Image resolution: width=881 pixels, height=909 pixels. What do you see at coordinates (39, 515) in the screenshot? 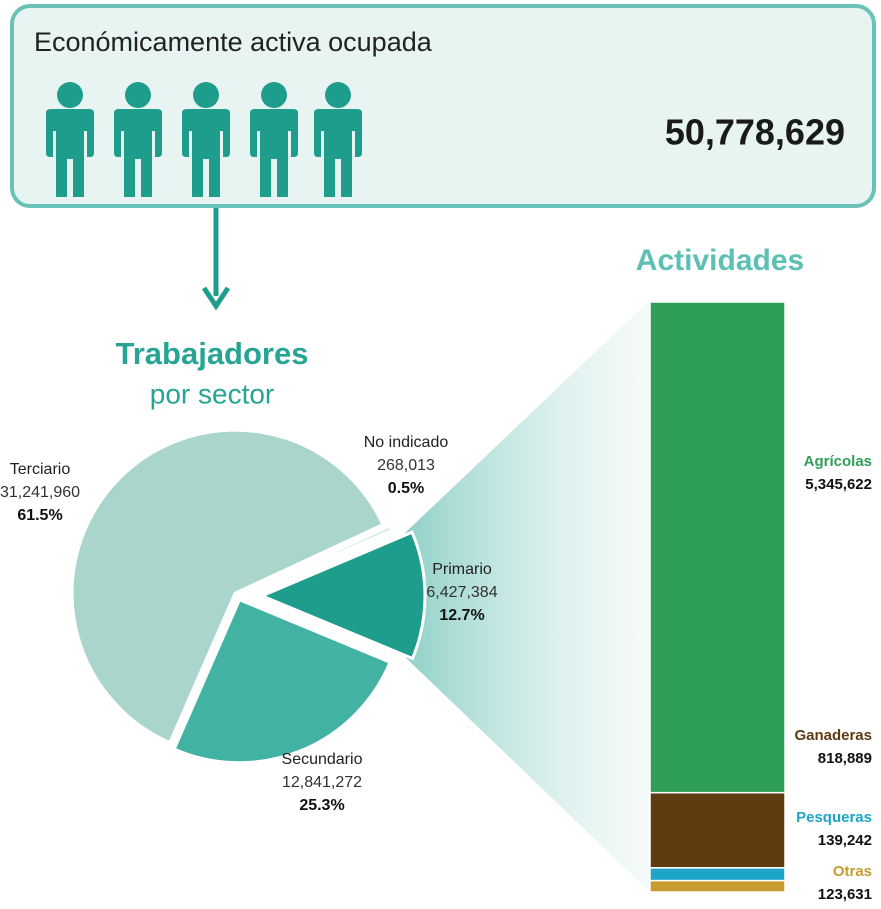
I see `slice-percent: 61.5%` at bounding box center [39, 515].